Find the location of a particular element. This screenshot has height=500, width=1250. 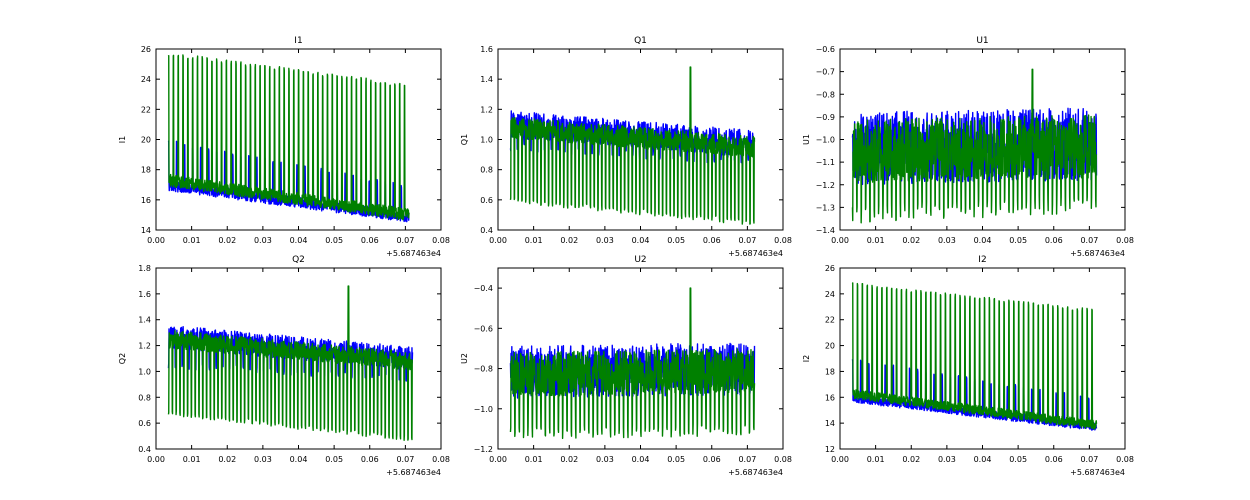

y-tick-label: −0.8 is located at coordinates (483, 369).